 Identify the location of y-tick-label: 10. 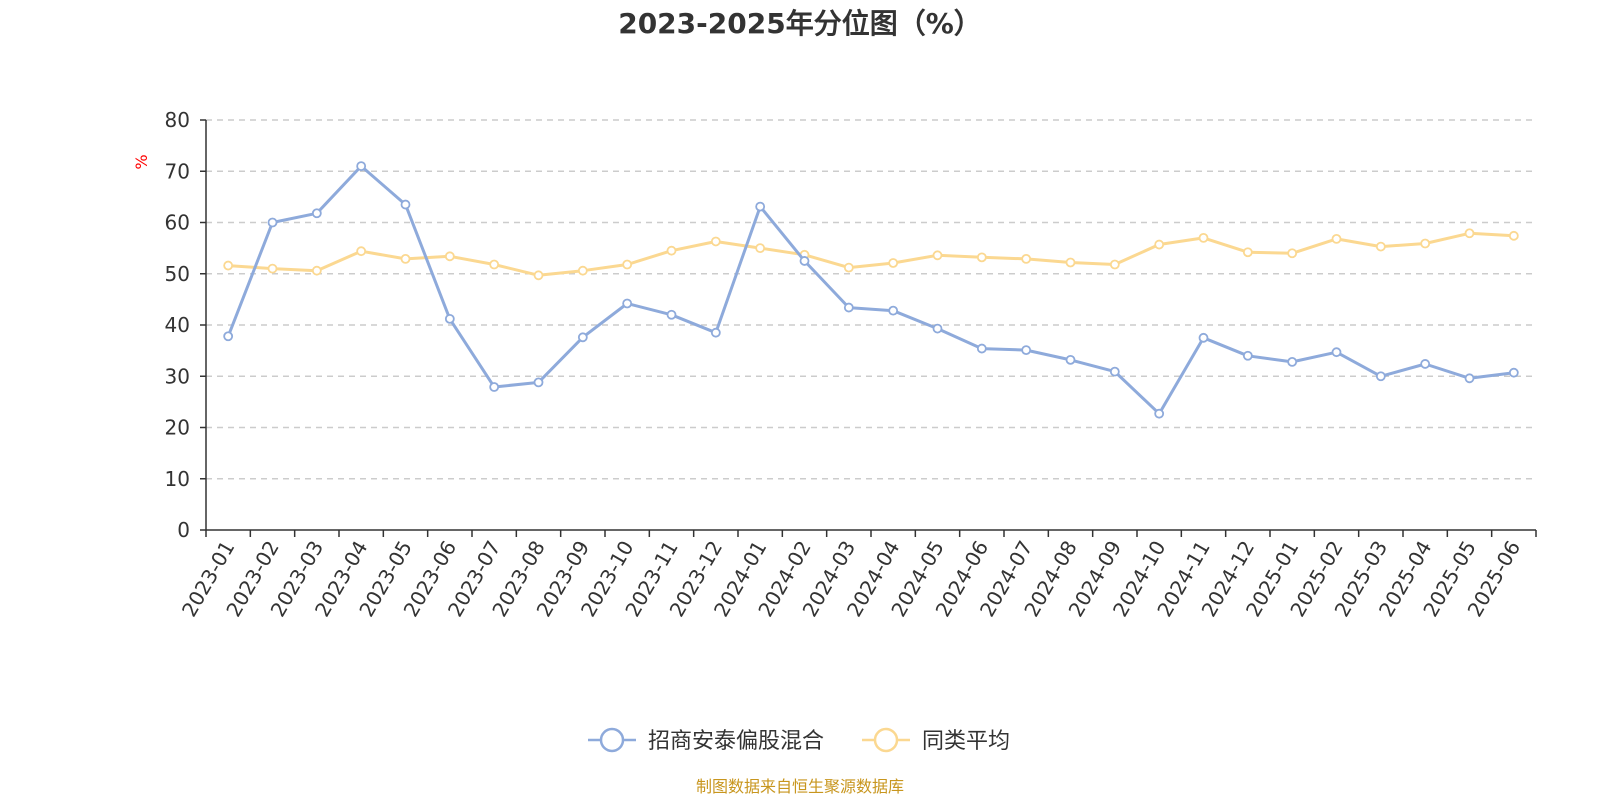
(177, 479).